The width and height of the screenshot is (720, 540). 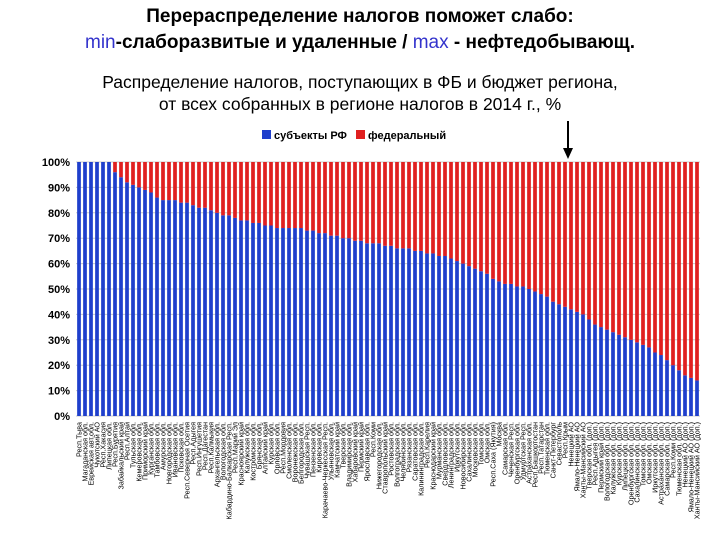 What do you see at coordinates (259, 445) in the screenshot?
I see `x-tick-label: Брянская обл.` at bounding box center [259, 445].